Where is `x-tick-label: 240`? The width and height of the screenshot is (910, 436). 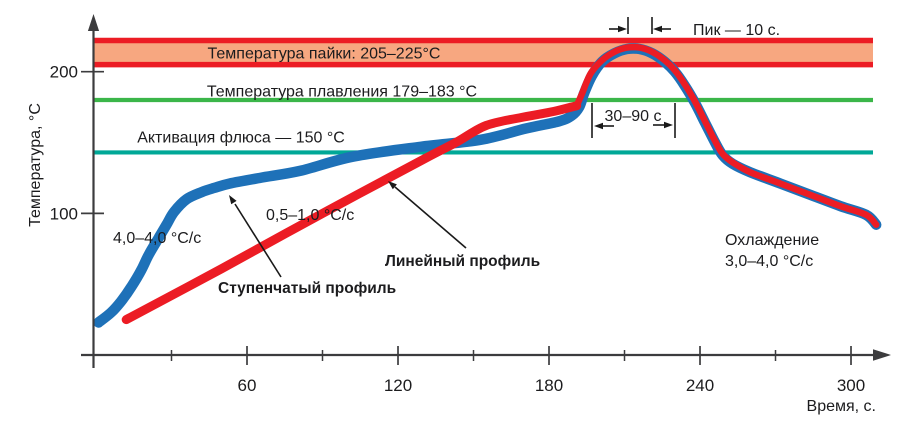 x-tick-label: 240 is located at coordinates (700, 385).